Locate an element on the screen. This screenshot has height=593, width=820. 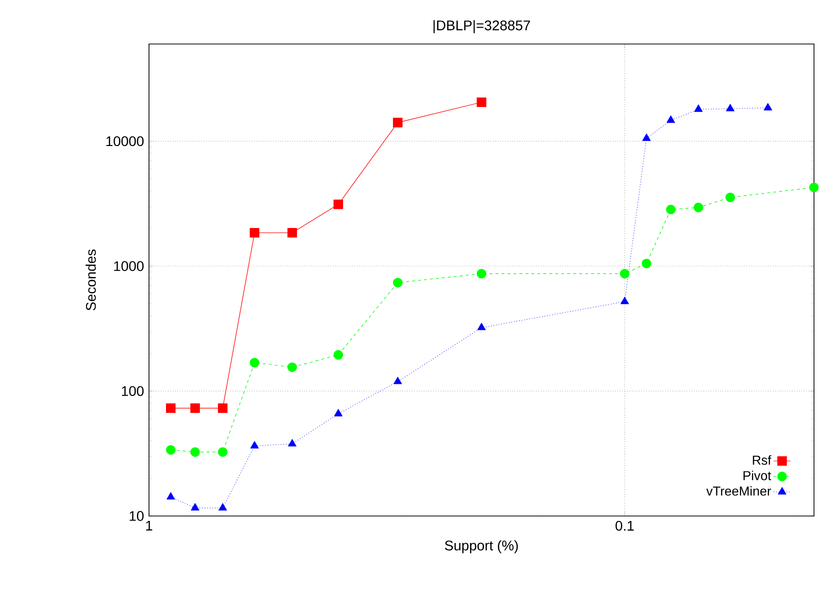
legend-label: Rsf is located at coordinates (762, 460).